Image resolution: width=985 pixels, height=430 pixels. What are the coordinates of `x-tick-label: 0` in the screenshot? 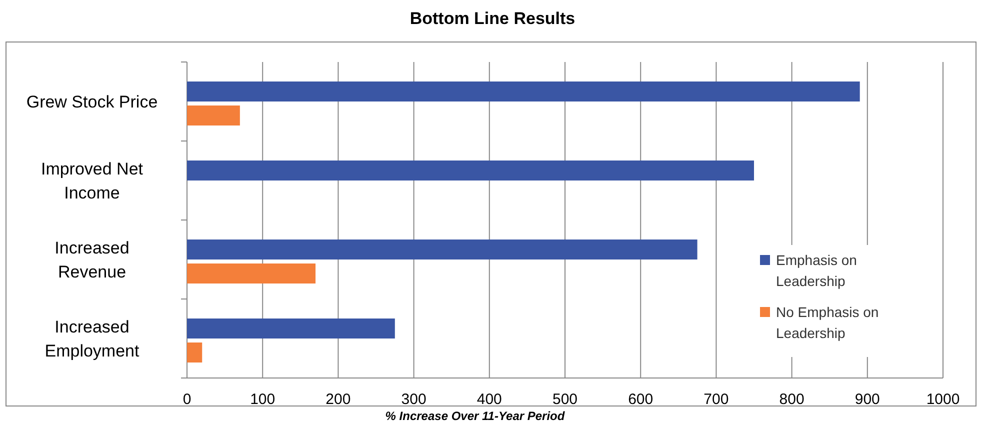 It's located at (187, 399).